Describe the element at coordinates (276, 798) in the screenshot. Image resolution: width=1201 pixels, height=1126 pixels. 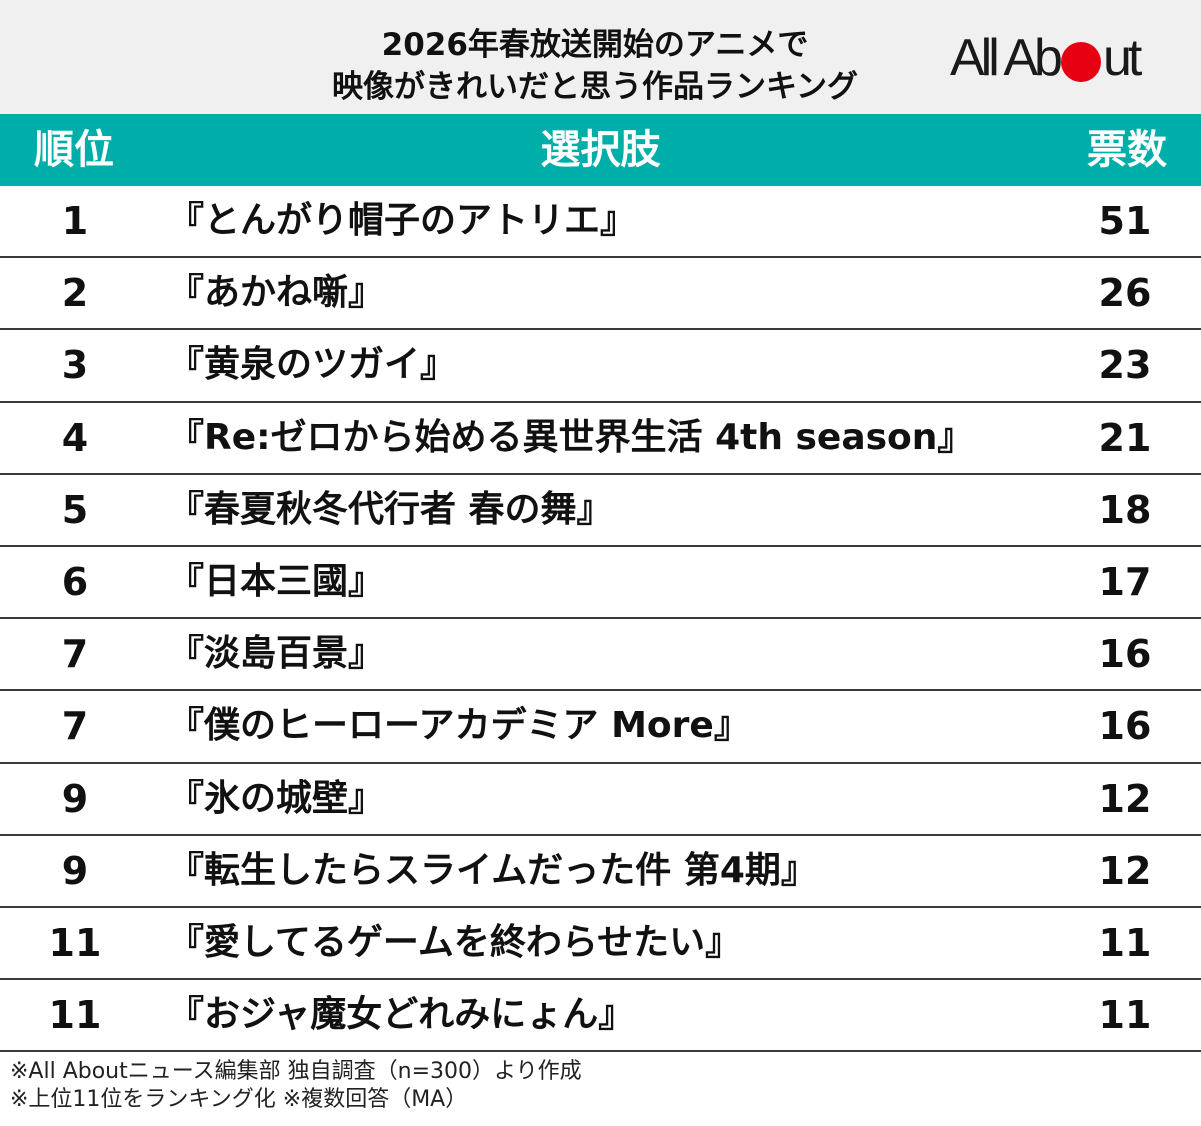
I see `choice-cell: 『氷の城壁』` at that location.